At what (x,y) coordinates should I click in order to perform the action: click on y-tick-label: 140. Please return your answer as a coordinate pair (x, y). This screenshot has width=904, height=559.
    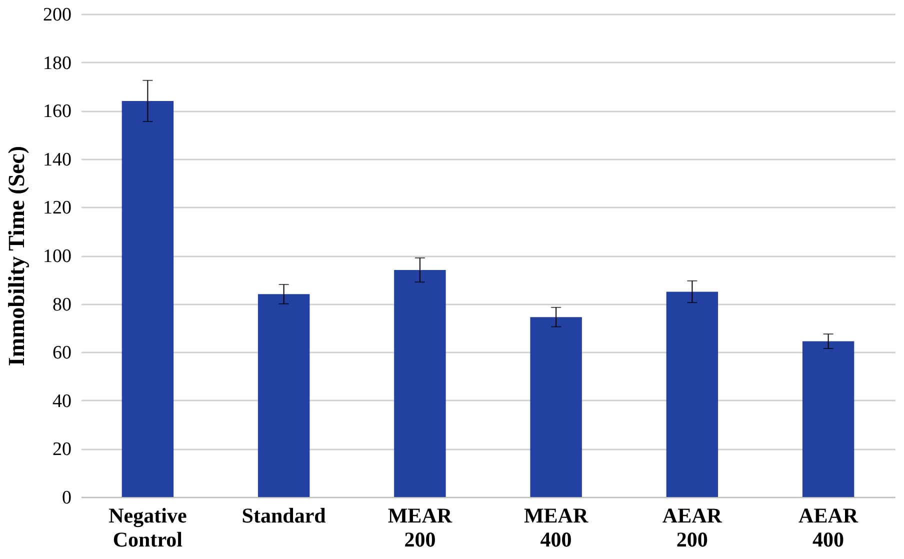
    Looking at the image, I should click on (57, 159).